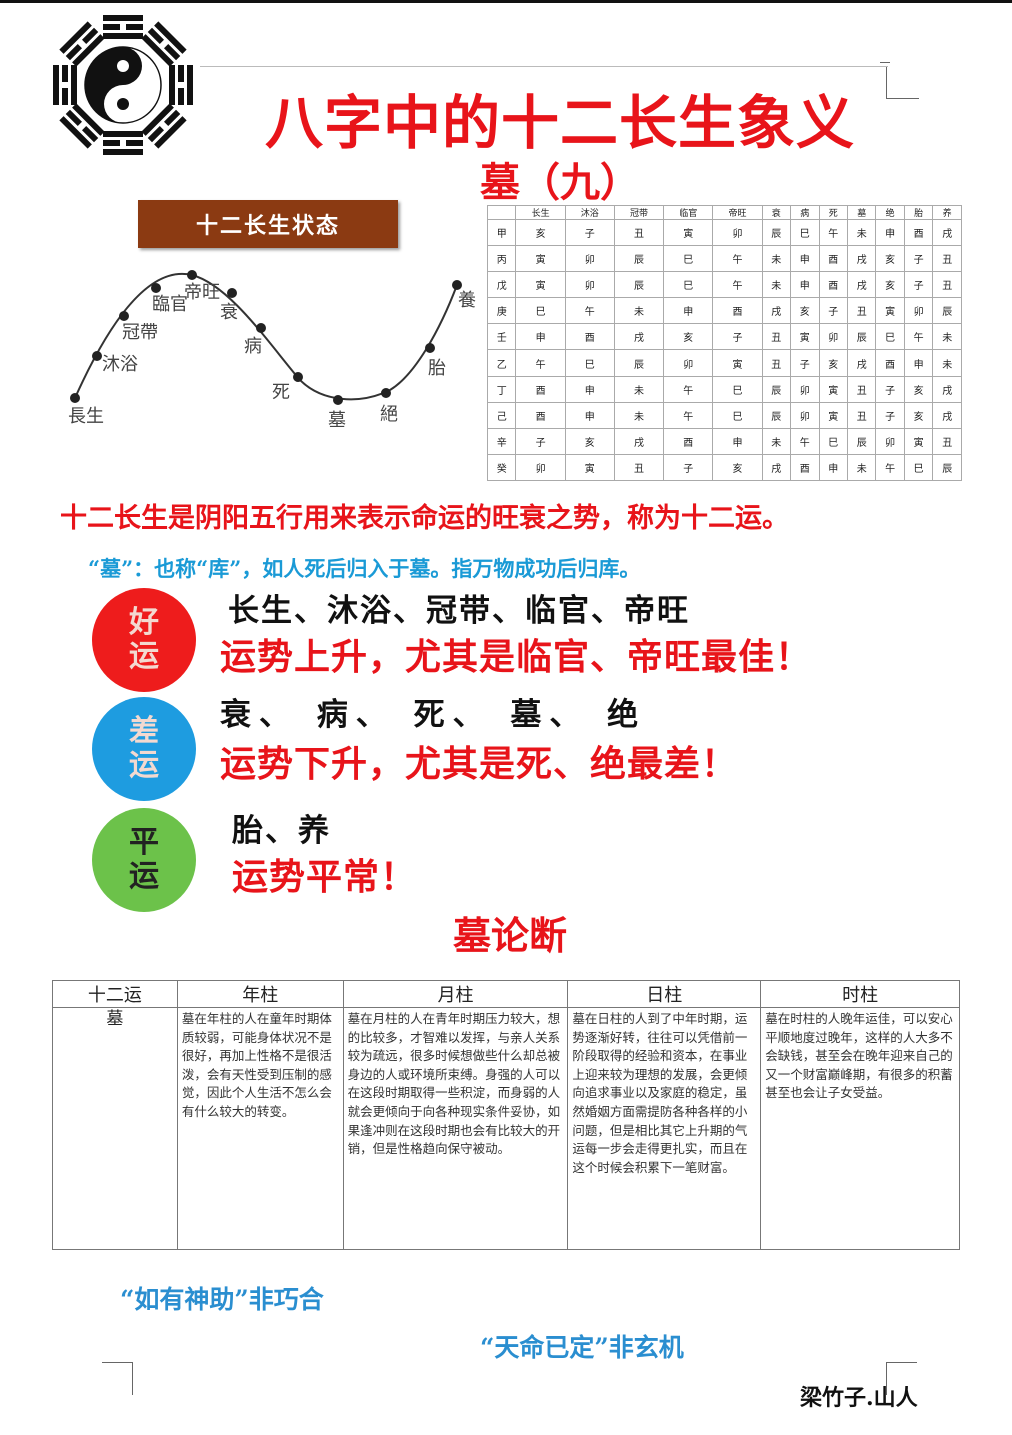 The image size is (1012, 1435). I want to click on table-row: 己酉申未午巳辰卯寅丑子亥戌, so click(724, 415).